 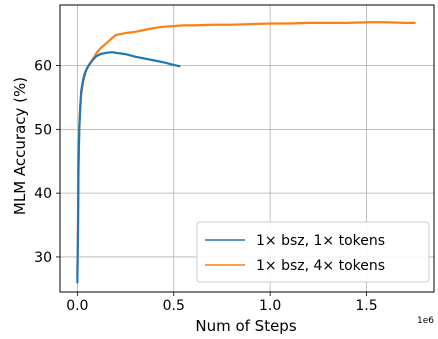 What do you see at coordinates (77, 306) in the screenshot?
I see `x-tick-label: 0.0` at bounding box center [77, 306].